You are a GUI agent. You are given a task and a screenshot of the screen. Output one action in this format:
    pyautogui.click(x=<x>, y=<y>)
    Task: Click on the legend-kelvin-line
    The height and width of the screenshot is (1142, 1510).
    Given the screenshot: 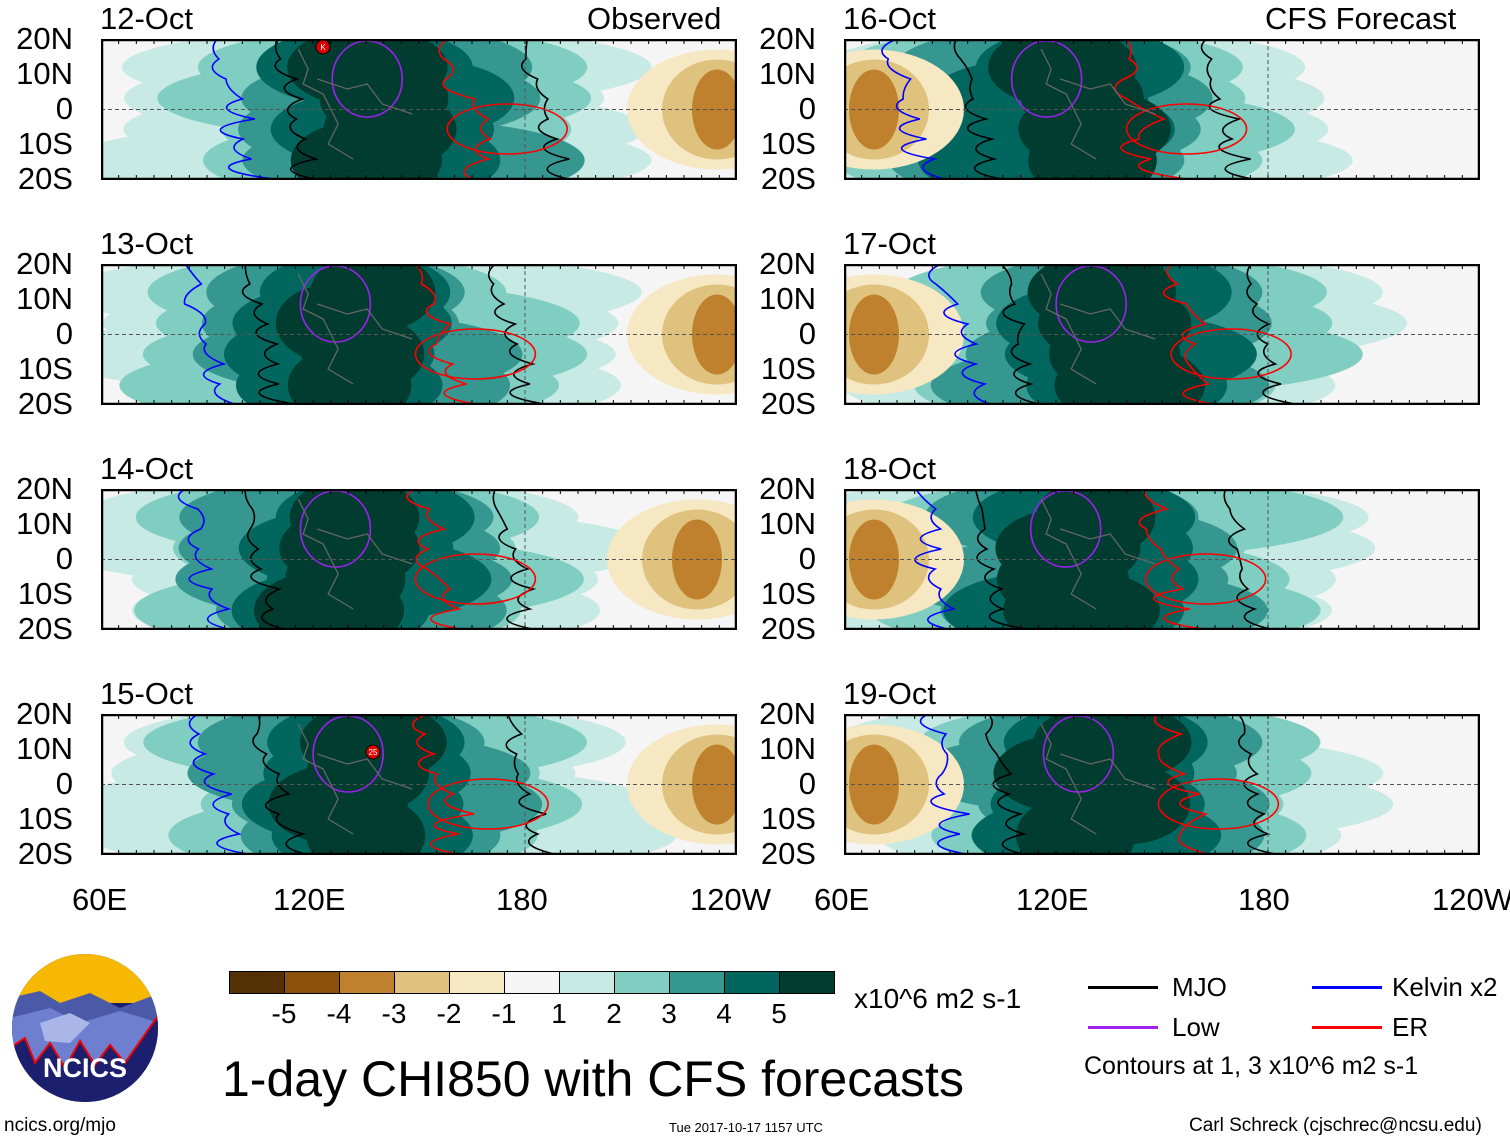 What is the action you would take?
    pyautogui.click(x=1347, y=987)
    